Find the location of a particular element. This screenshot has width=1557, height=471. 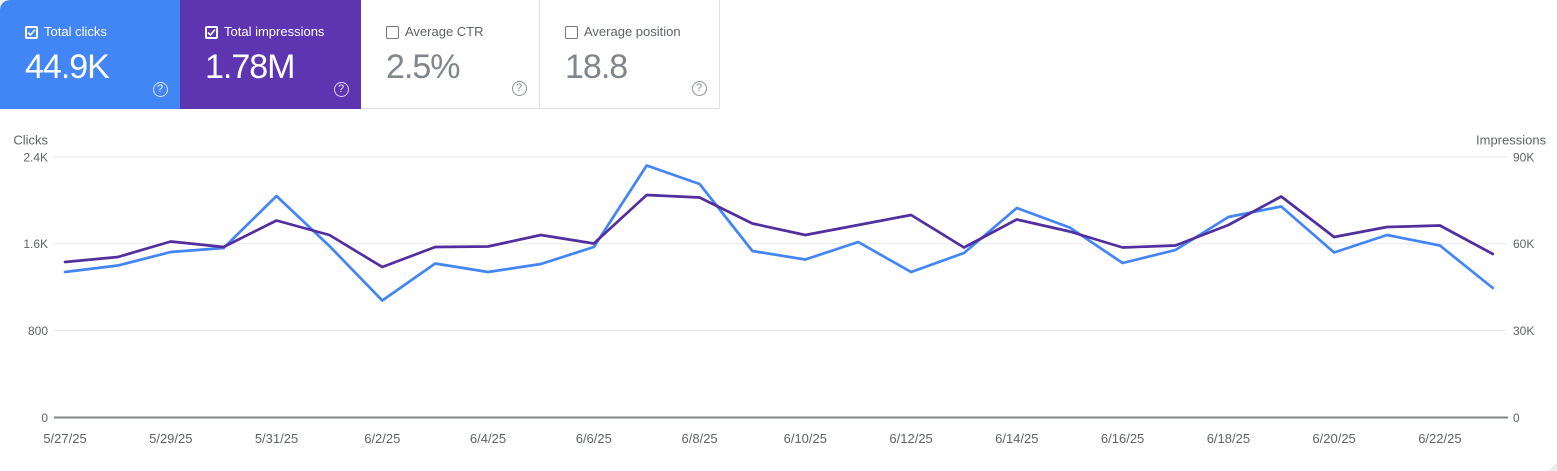

svg-text: 60K is located at coordinates (1523, 244).